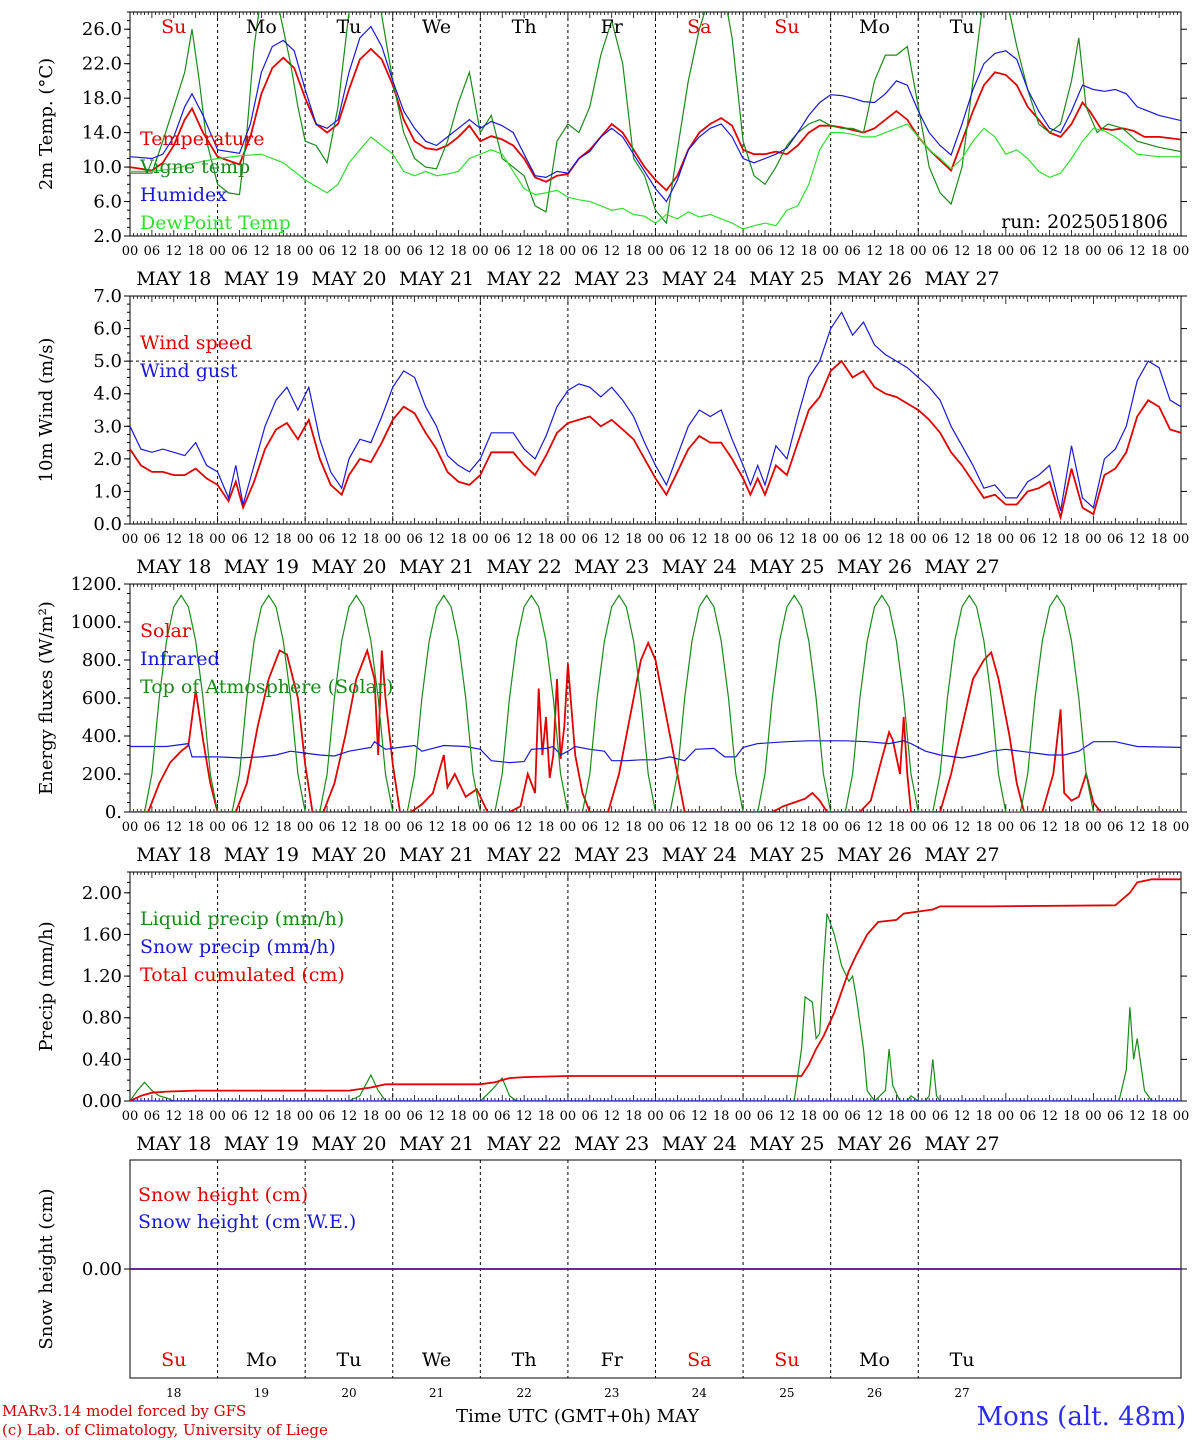  Describe the element at coordinates (611, 1393) in the screenshot. I see `day-number-label: 23` at that location.